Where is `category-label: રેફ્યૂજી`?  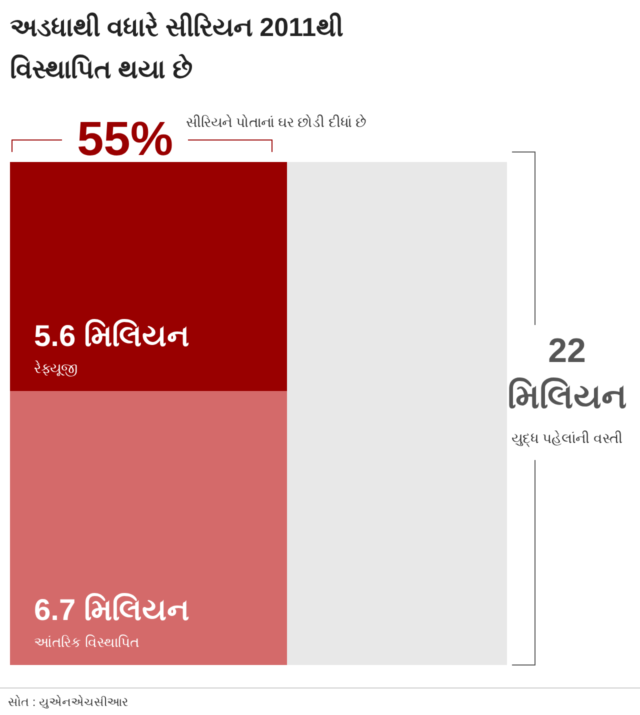
category-label: રેફ્યૂજી is located at coordinates (56, 368).